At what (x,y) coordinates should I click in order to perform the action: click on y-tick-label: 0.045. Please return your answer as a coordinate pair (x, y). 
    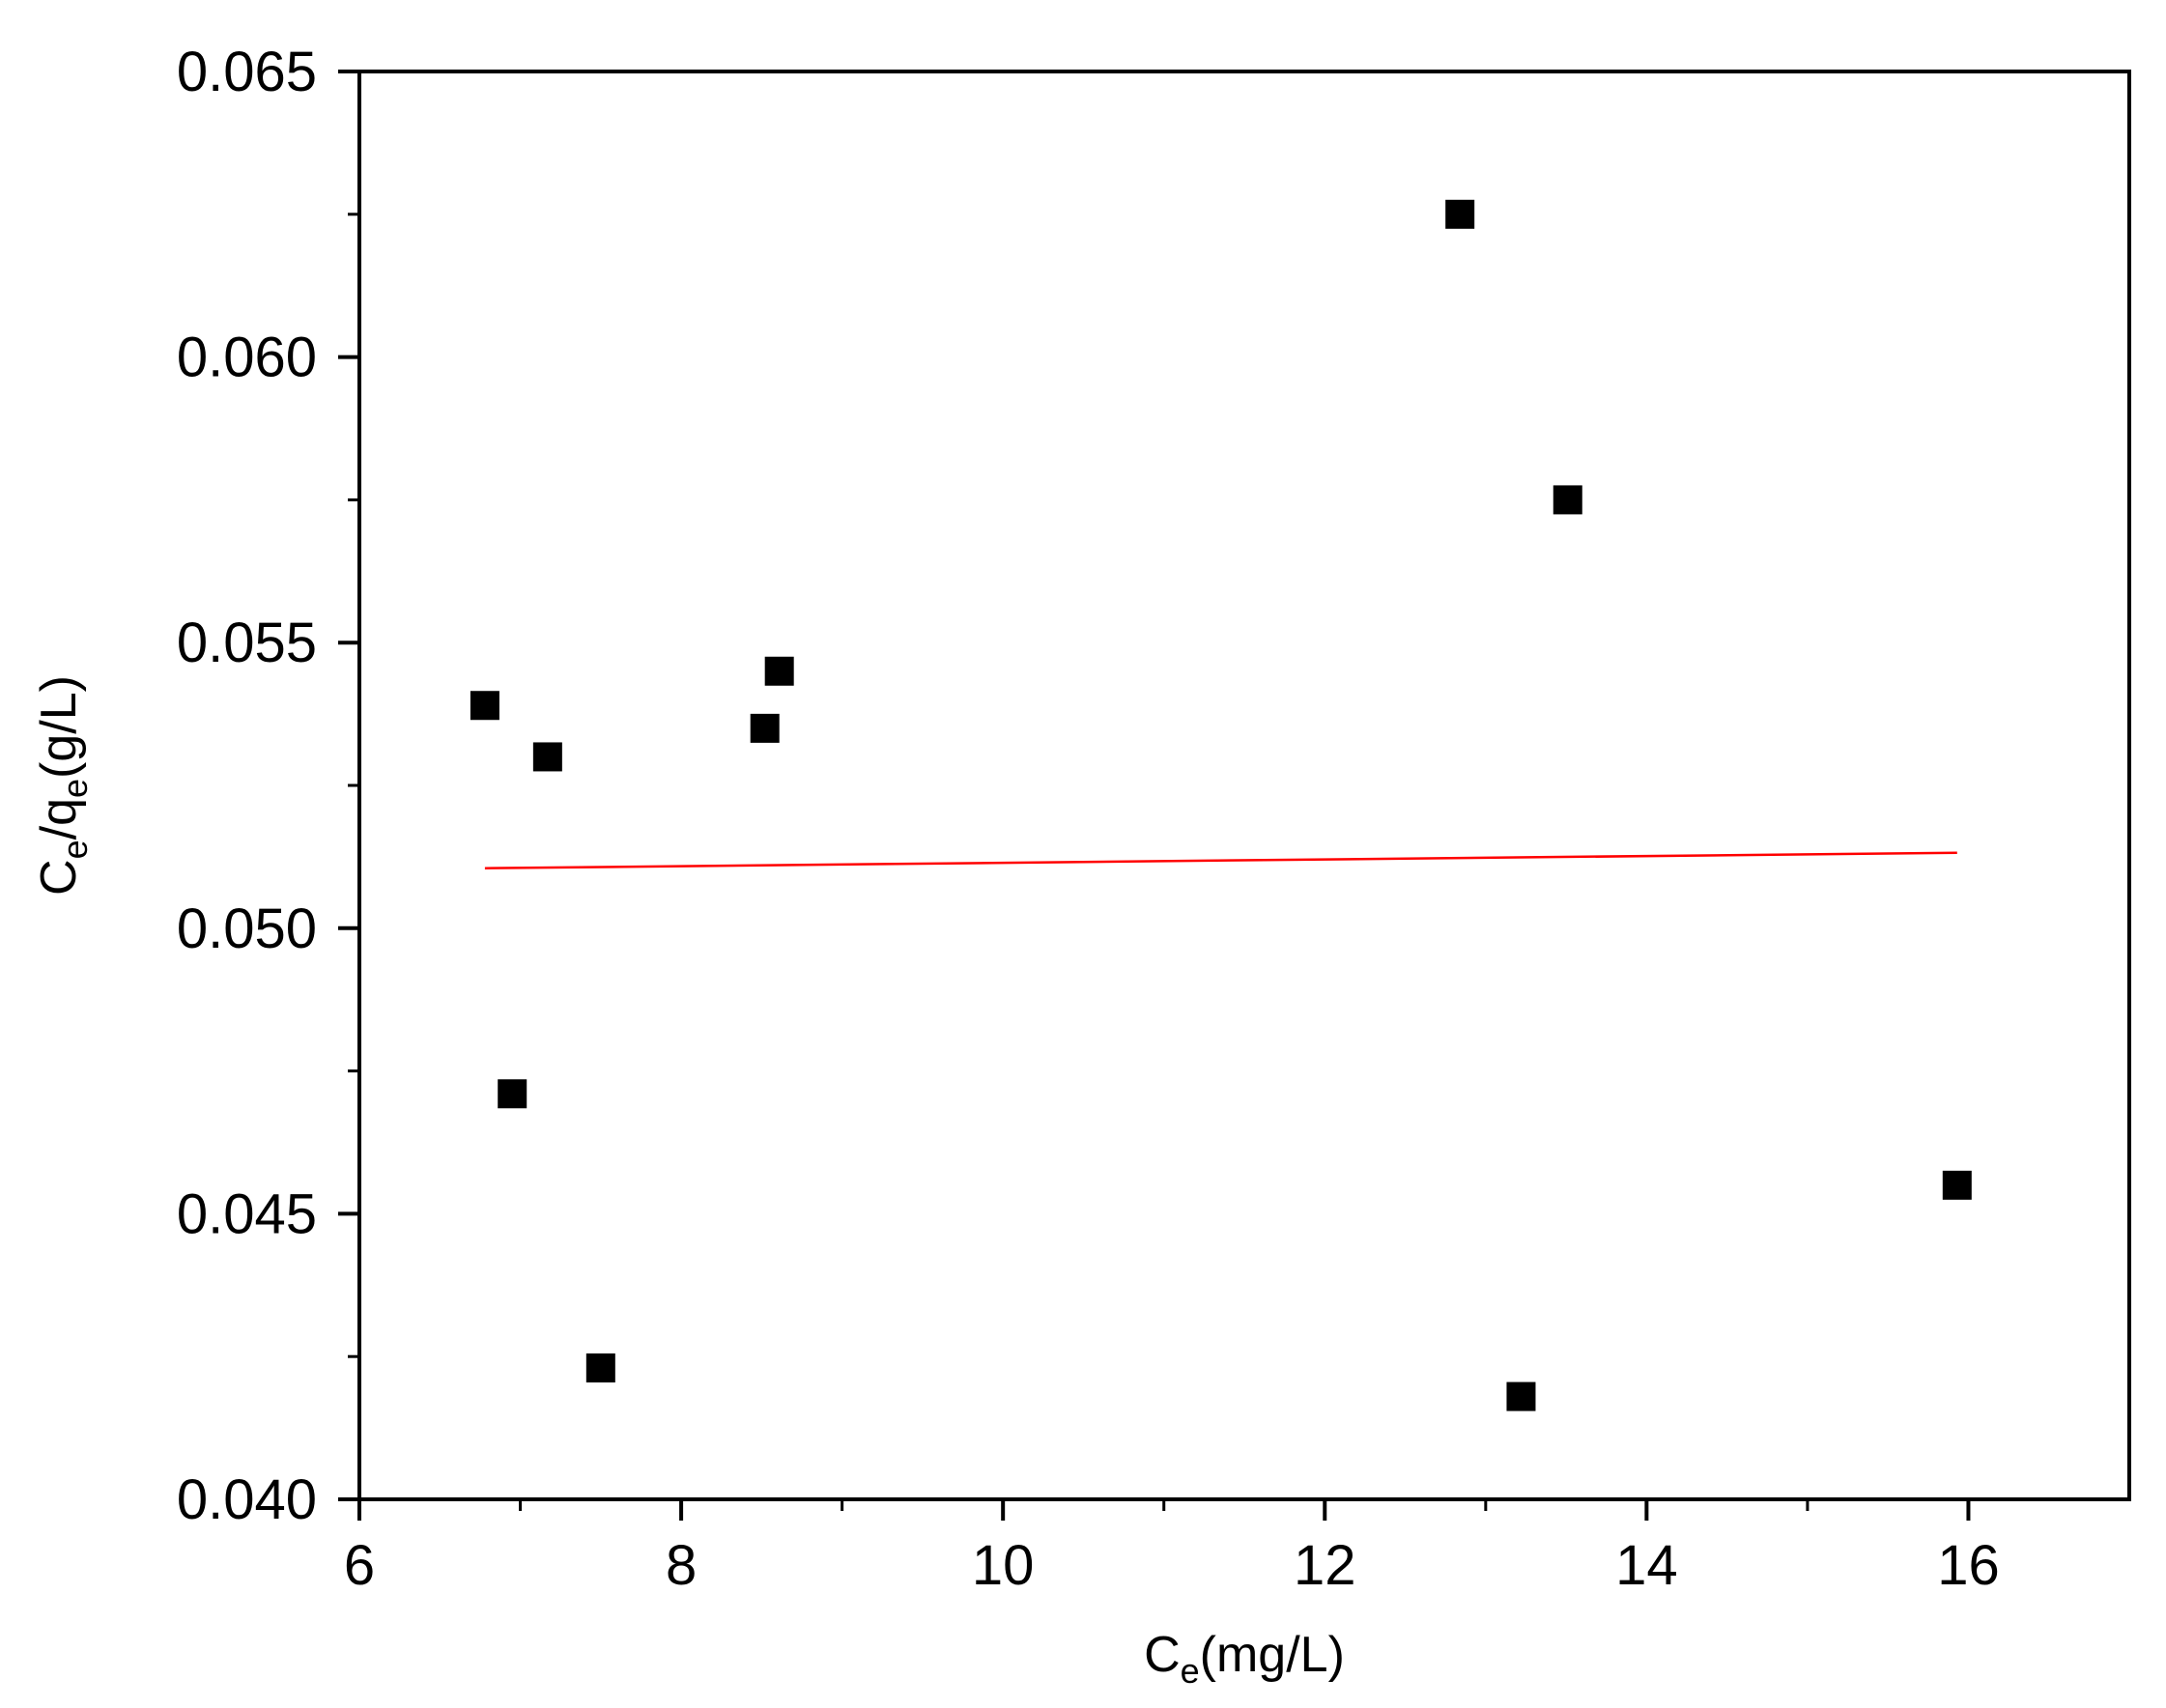
    Looking at the image, I should click on (247, 1213).